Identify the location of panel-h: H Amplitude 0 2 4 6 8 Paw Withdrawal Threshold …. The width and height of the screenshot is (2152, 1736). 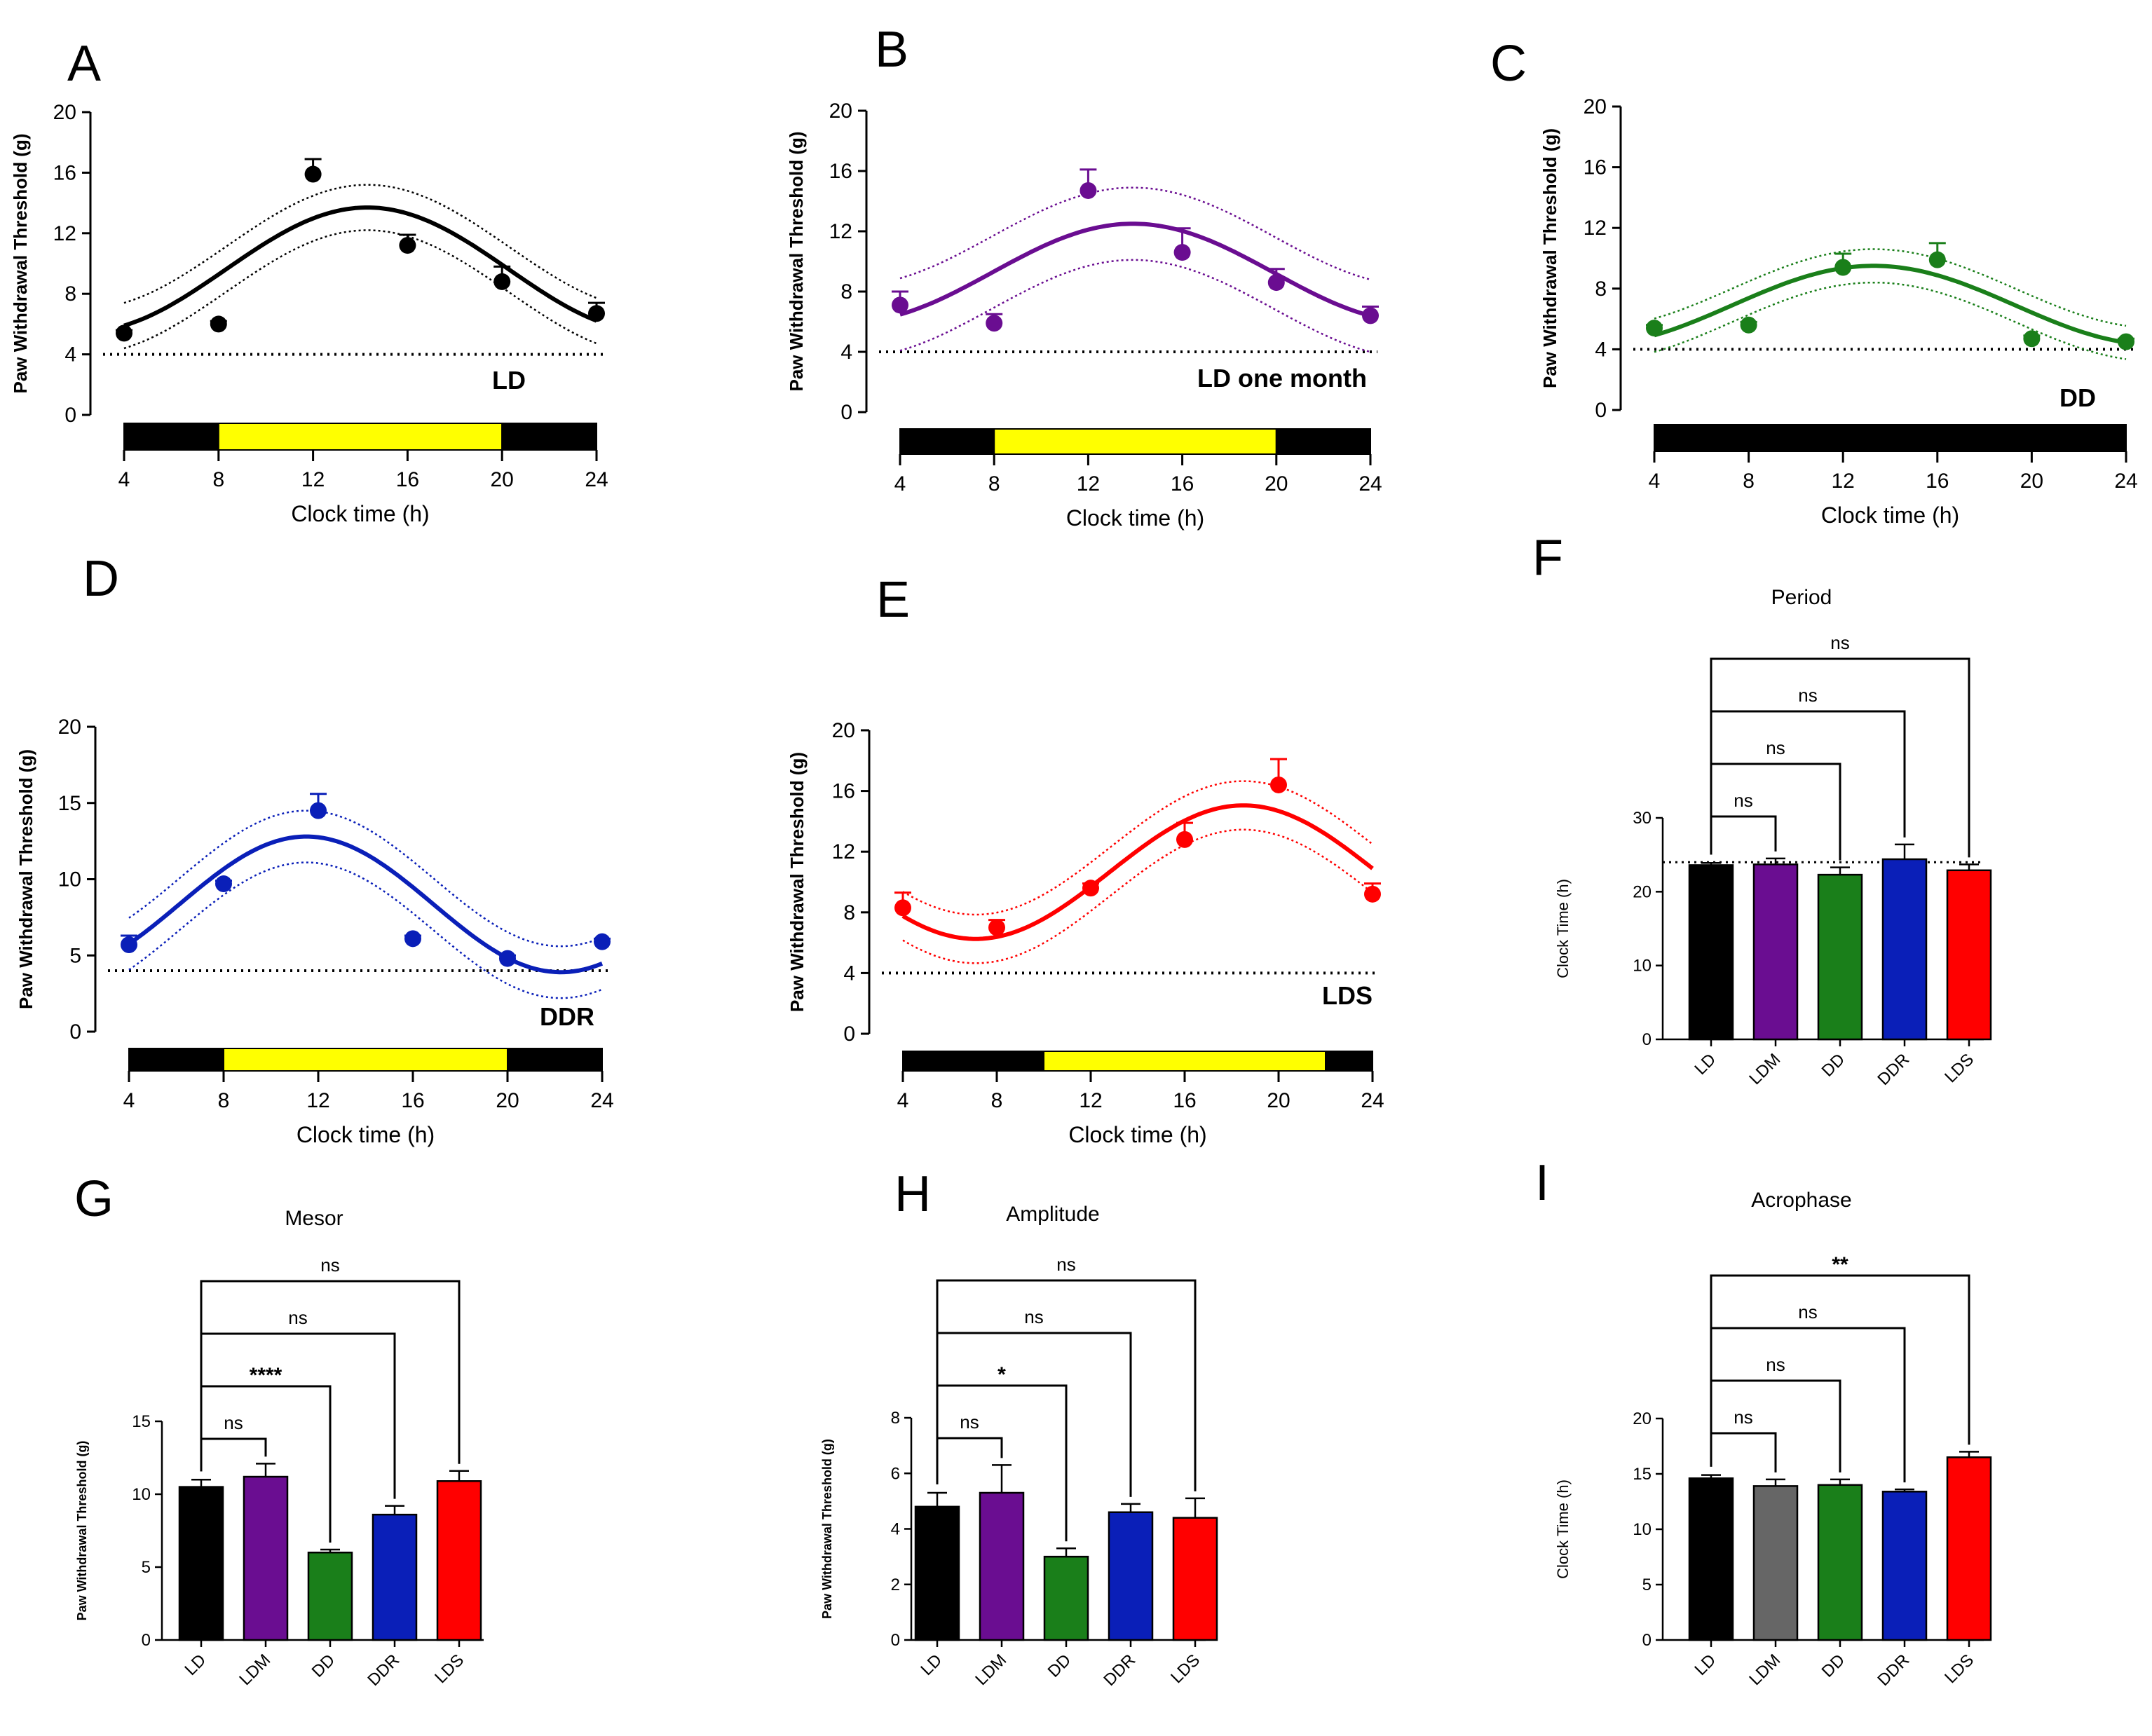
(1019, 1428).